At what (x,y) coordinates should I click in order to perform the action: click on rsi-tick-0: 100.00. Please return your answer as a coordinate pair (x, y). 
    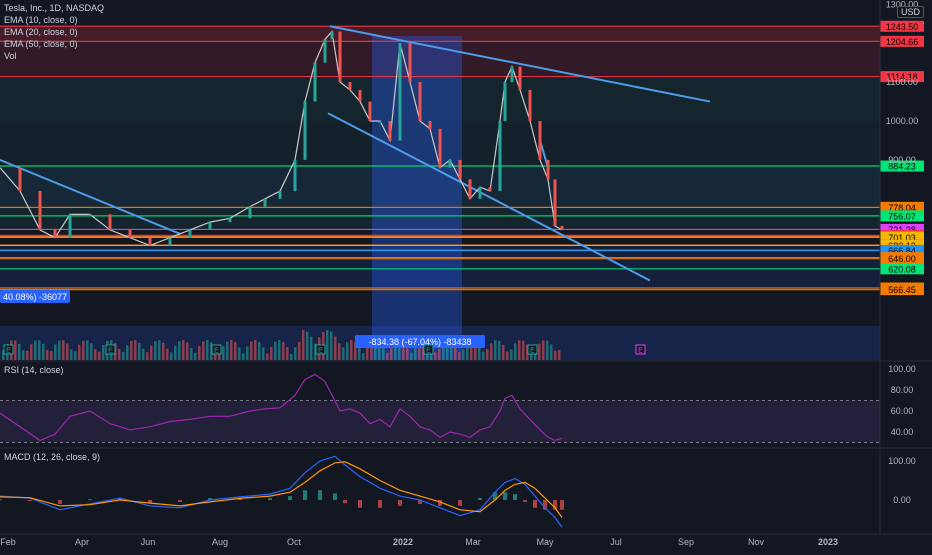
    Looking at the image, I should click on (902, 369).